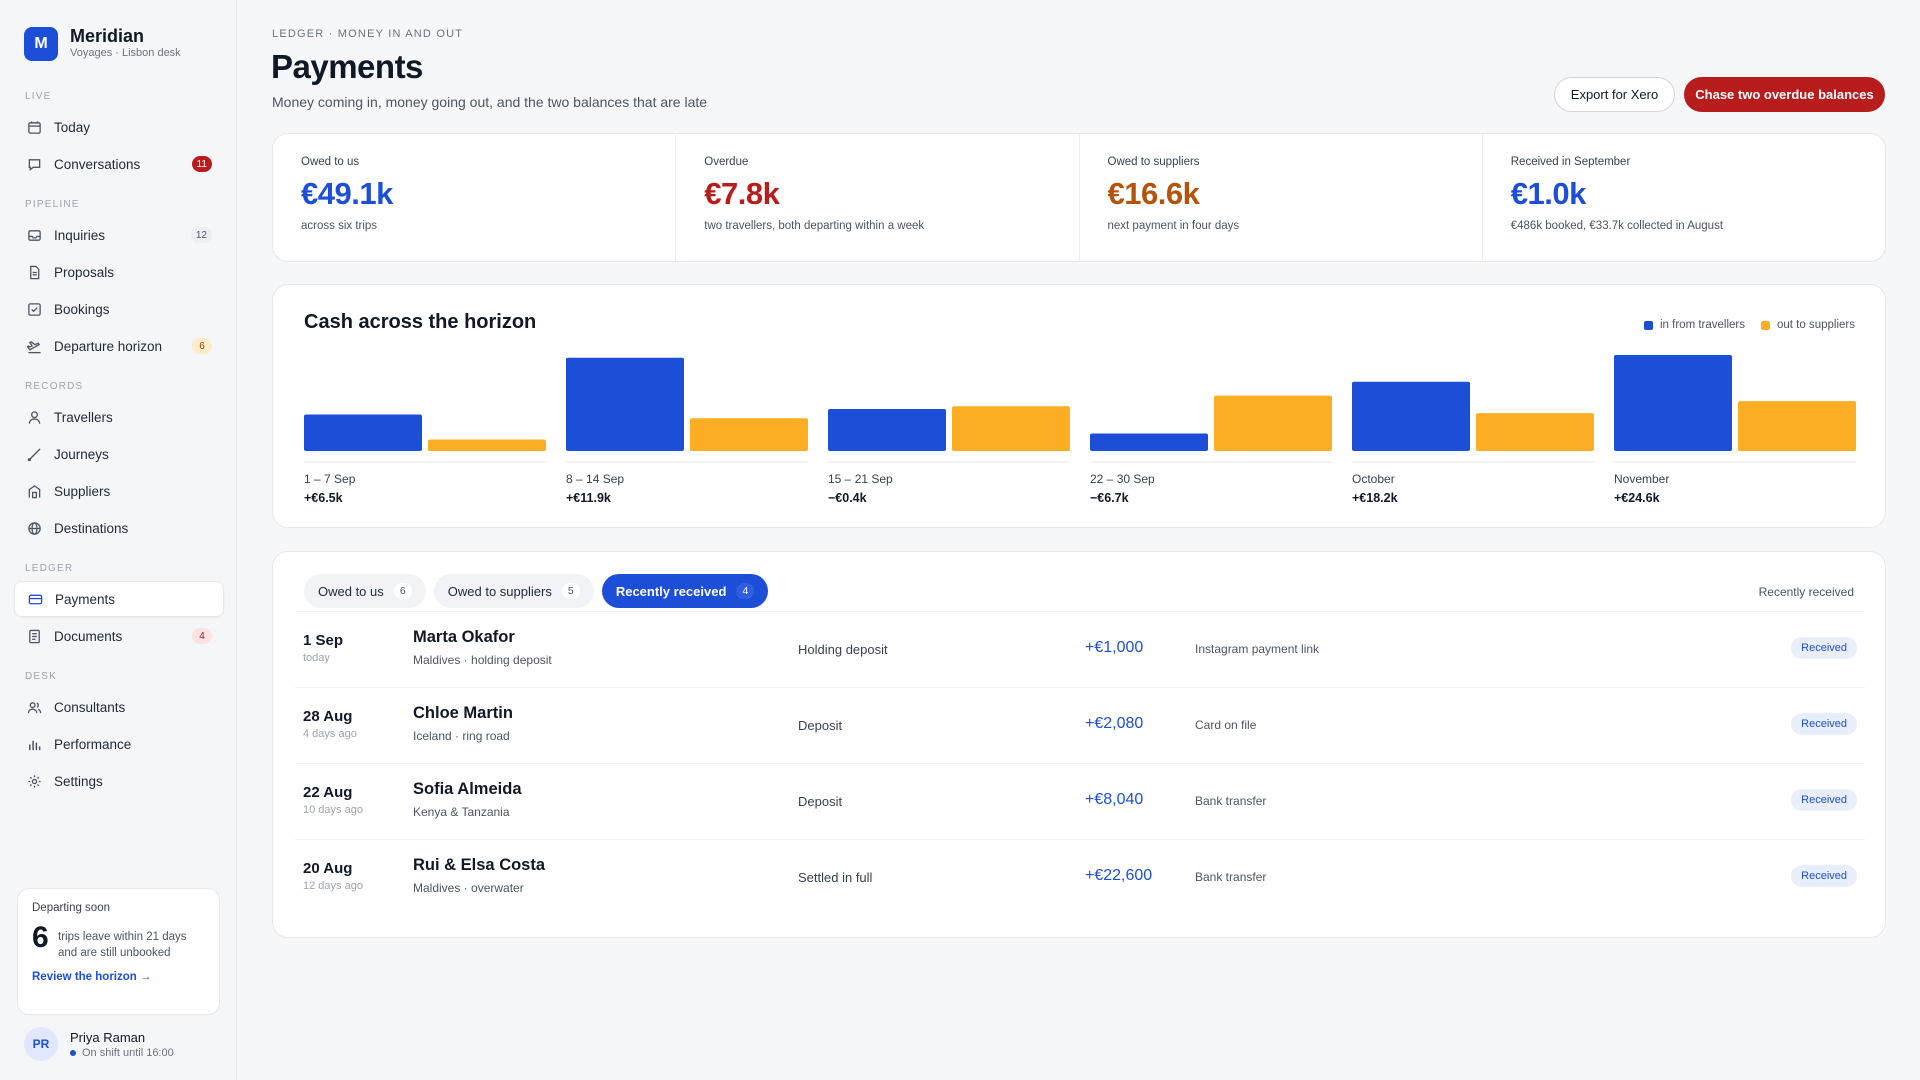  Describe the element at coordinates (125, 53) in the screenshot. I see `brand-subtitle: Voyages · Lisbon desk` at that location.